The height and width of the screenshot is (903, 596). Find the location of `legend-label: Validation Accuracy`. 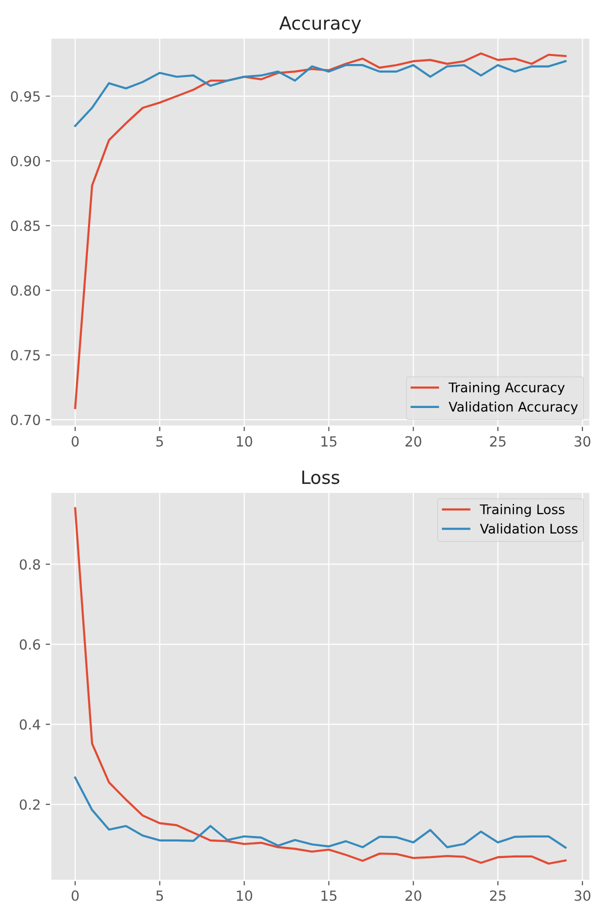

legend-label: Validation Accuracy is located at coordinates (513, 408).